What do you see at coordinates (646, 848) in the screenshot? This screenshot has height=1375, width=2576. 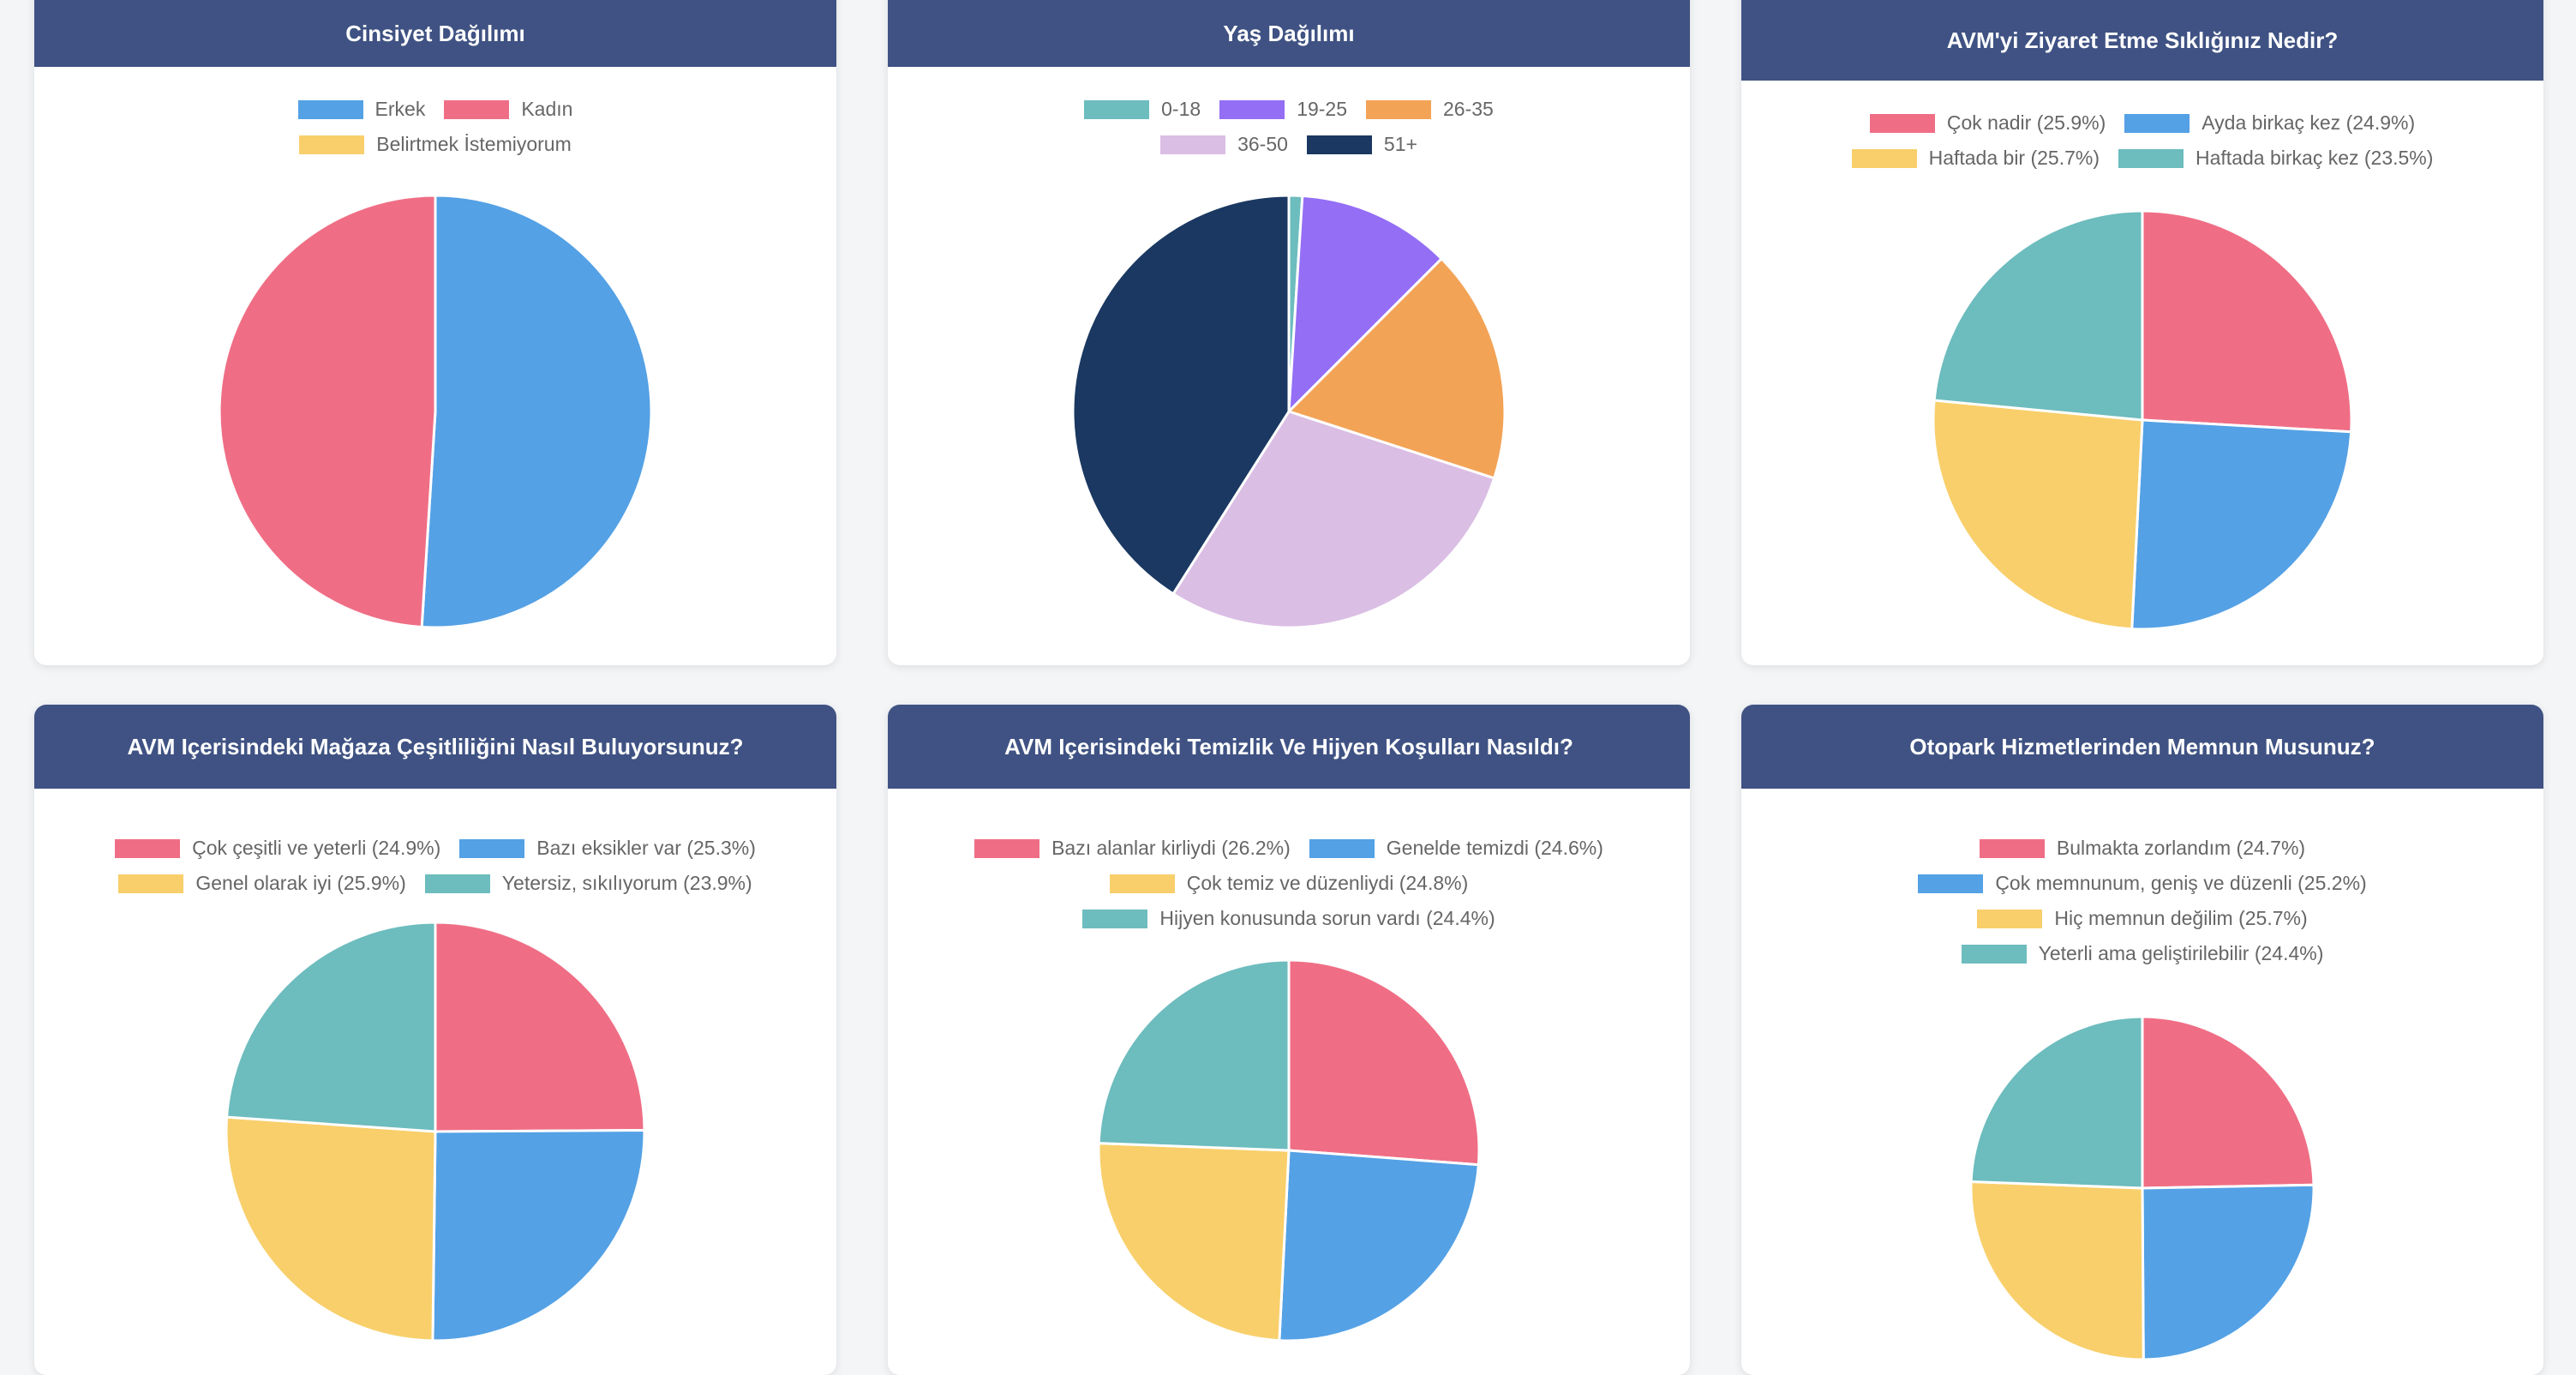 I see `legend-label: Bazı eksikler var (25.3%)` at bounding box center [646, 848].